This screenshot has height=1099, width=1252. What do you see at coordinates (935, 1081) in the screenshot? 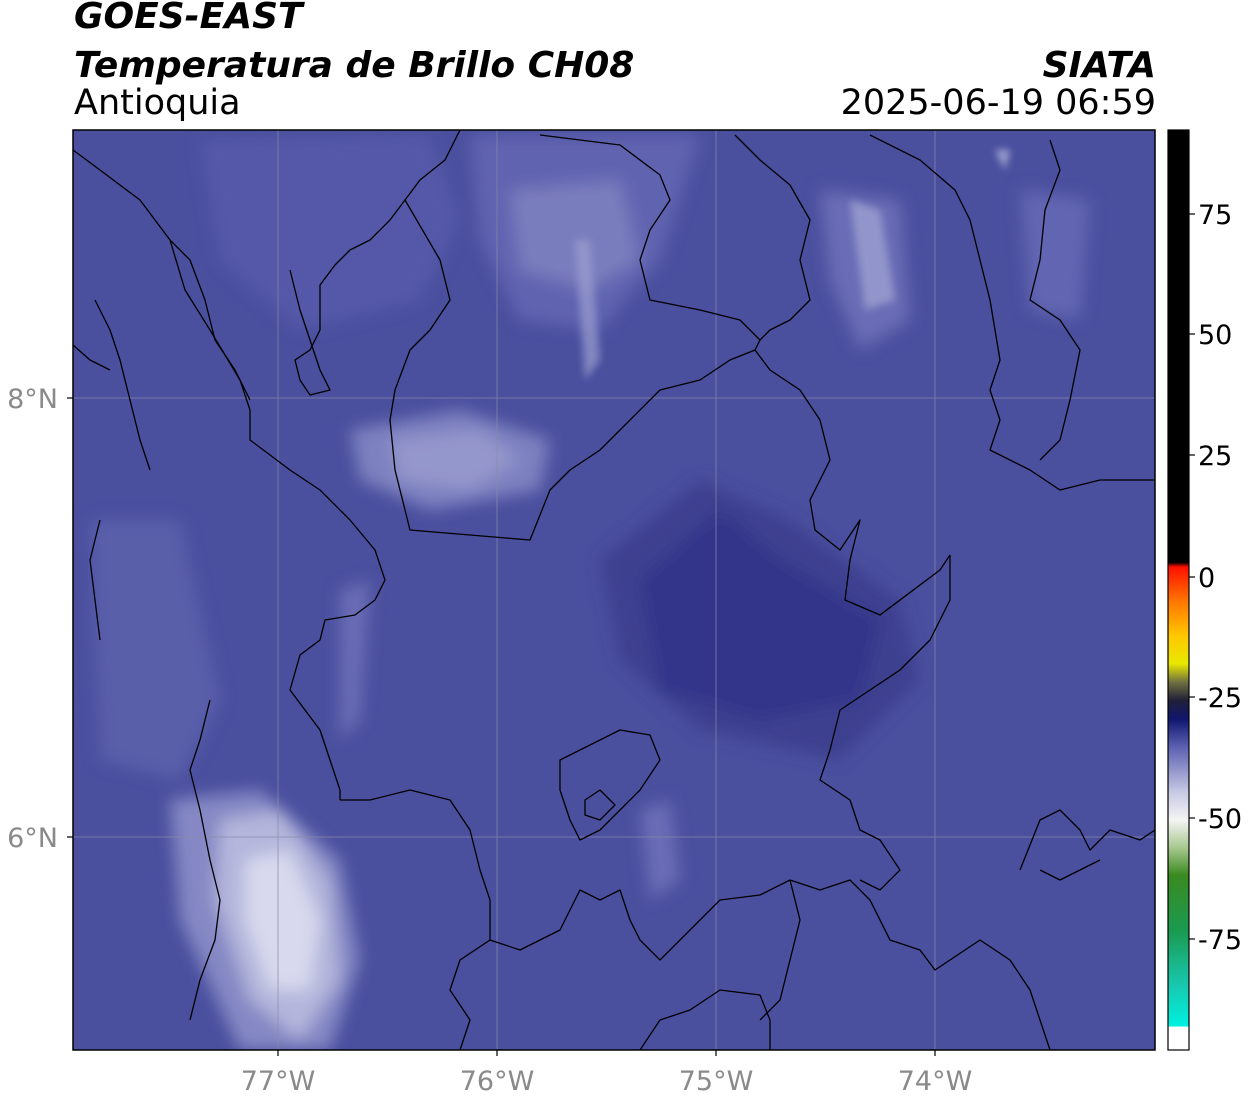
I see `lon-tick-label: 74°W` at bounding box center [935, 1081].